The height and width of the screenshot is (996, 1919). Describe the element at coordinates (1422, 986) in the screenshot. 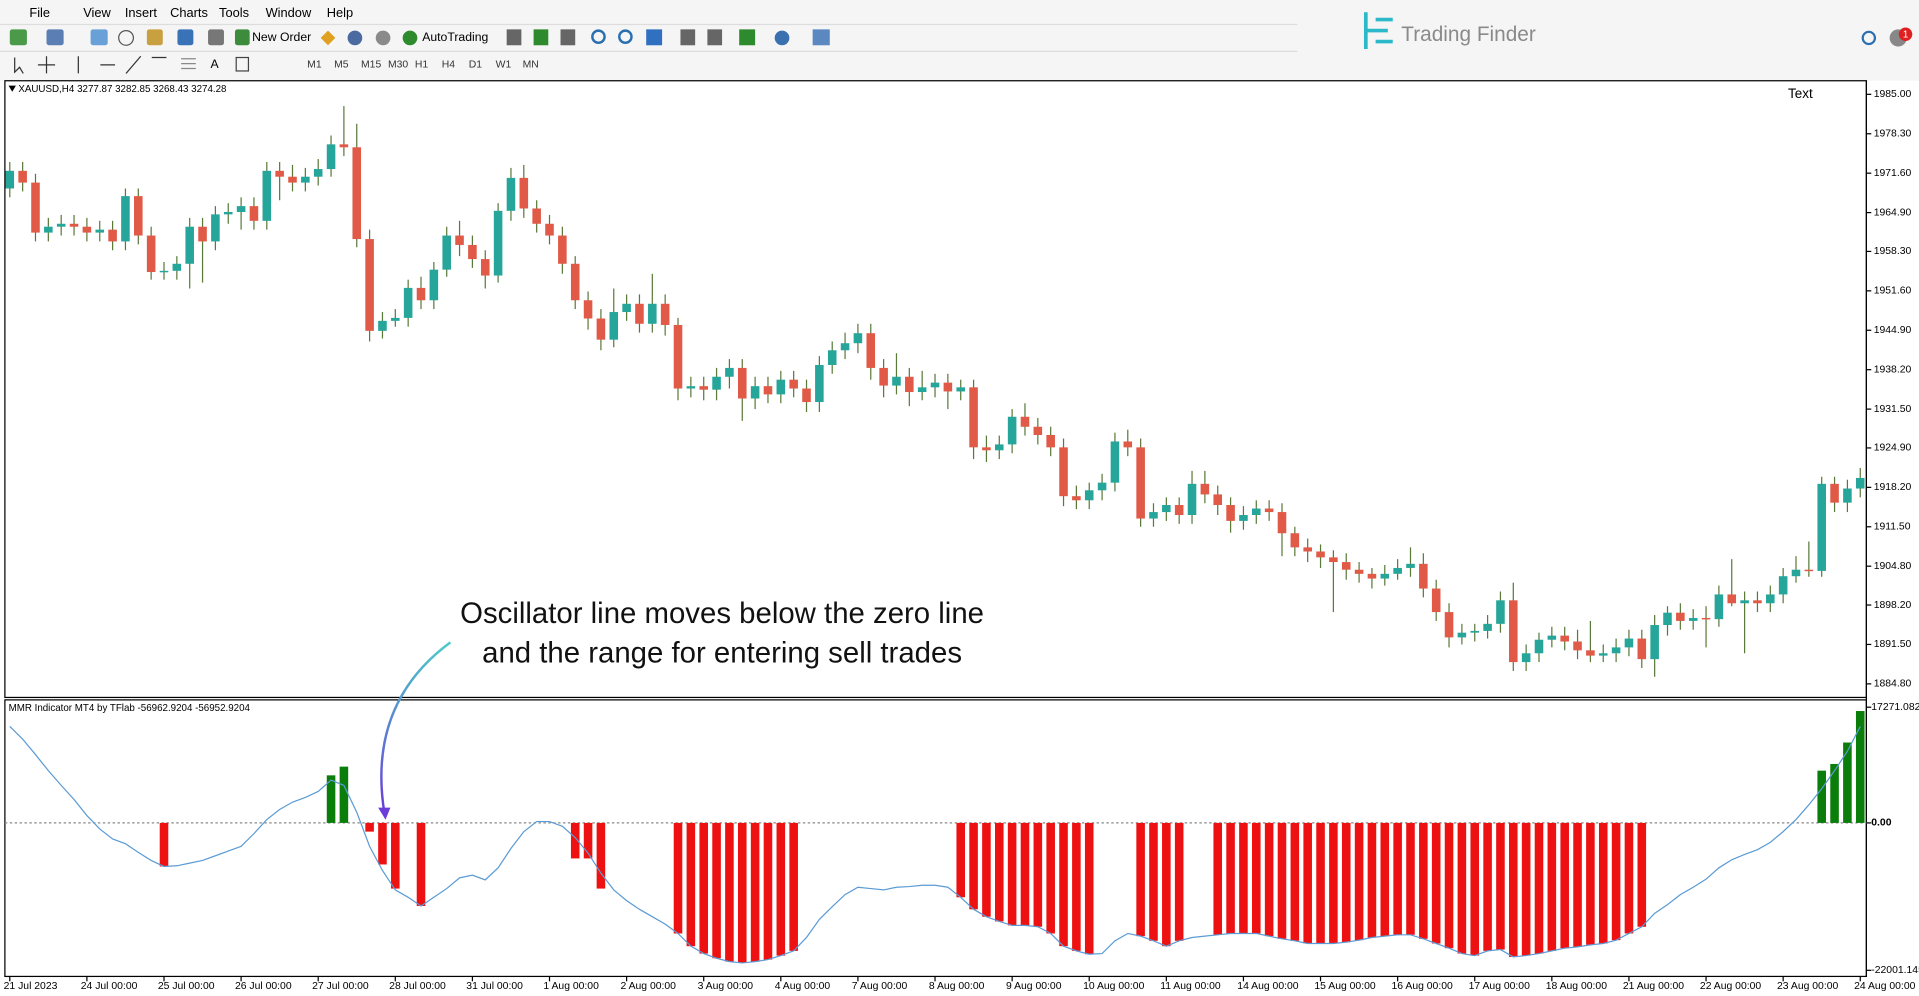

I see `x-tick-label: 16 Aug 00:00` at that location.